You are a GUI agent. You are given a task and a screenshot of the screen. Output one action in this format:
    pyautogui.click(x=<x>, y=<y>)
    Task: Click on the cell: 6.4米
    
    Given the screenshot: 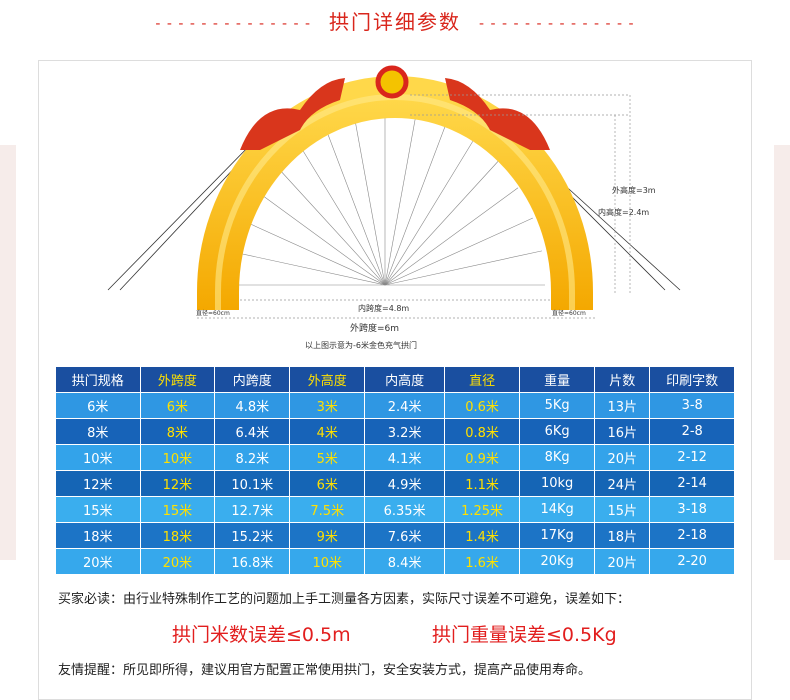 What is the action you would take?
    pyautogui.click(x=252, y=431)
    